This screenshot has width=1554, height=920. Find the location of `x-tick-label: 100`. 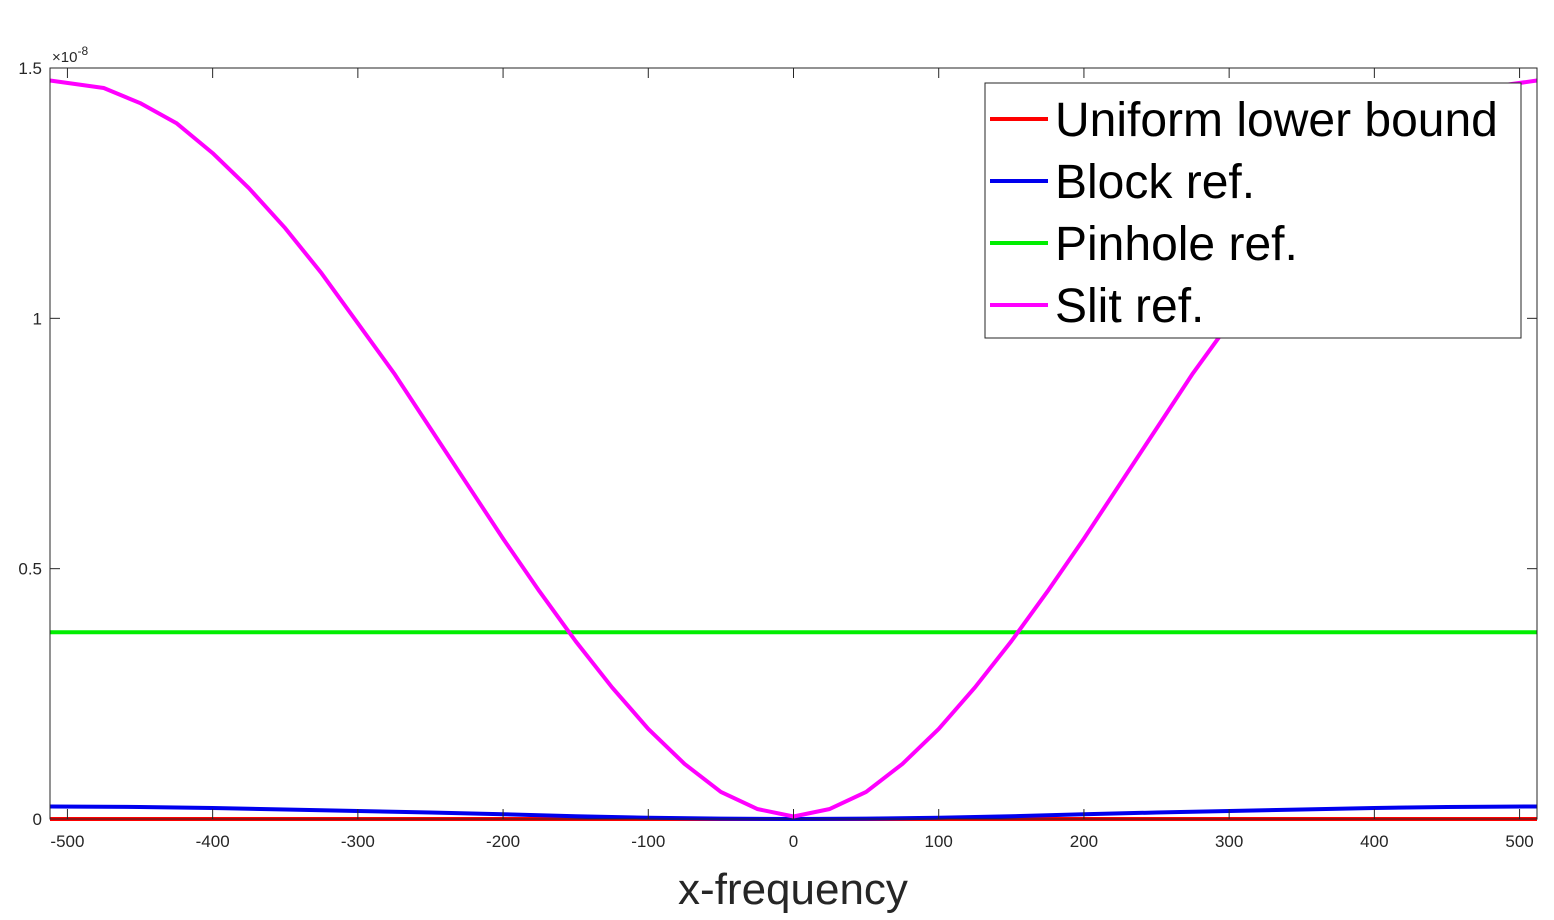

x-tick-label: 100 is located at coordinates (939, 841).